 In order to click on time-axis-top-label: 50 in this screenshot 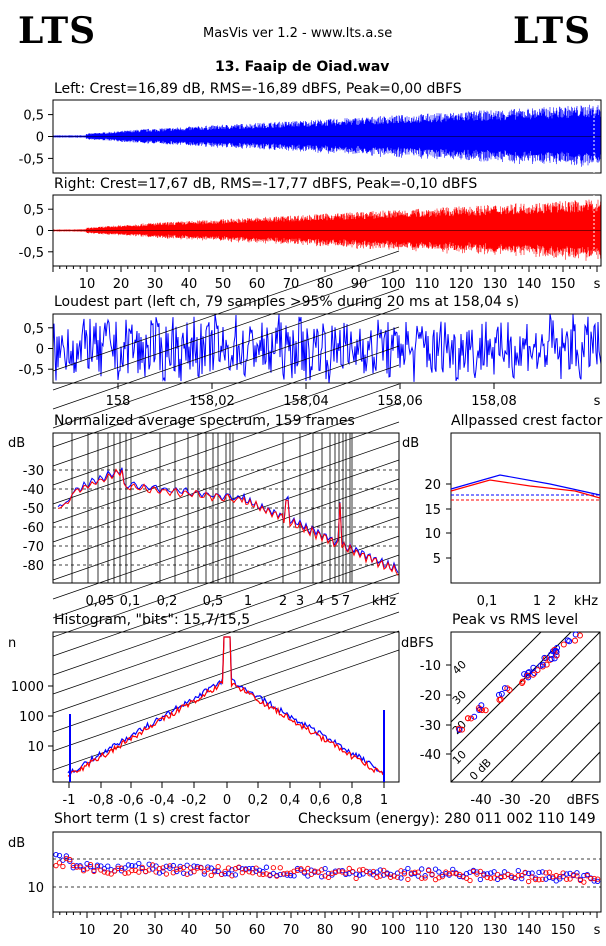, I will do `click(223, 284)`.